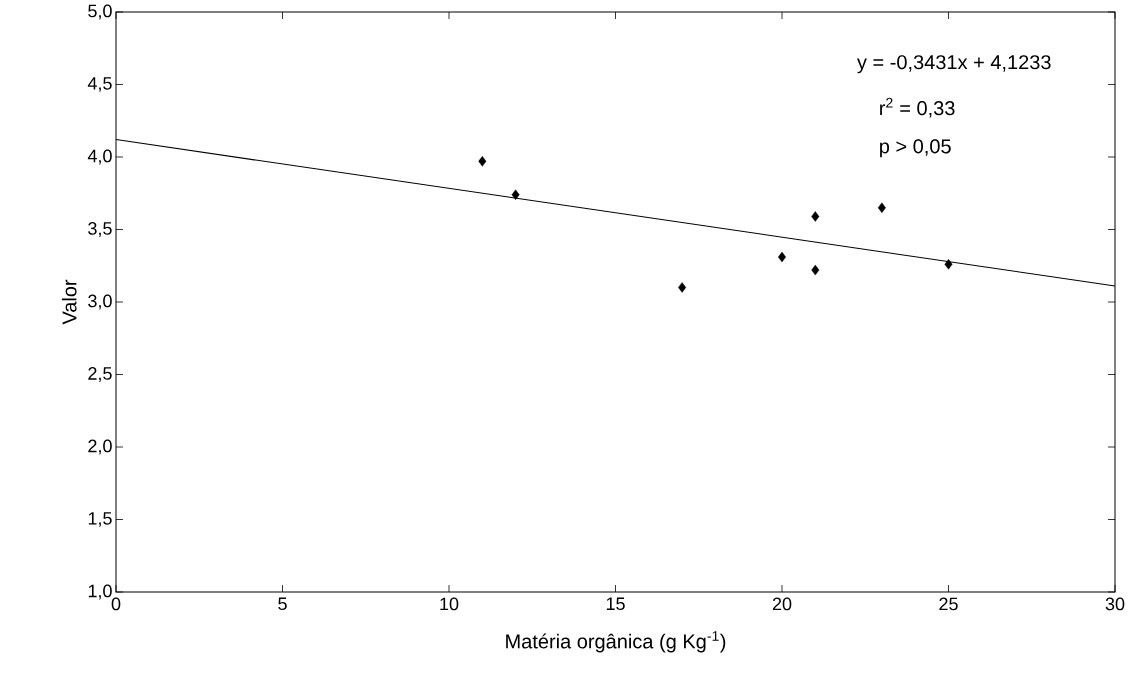 The width and height of the screenshot is (1138, 678). What do you see at coordinates (449, 604) in the screenshot?
I see `x-tick-label: 10` at bounding box center [449, 604].